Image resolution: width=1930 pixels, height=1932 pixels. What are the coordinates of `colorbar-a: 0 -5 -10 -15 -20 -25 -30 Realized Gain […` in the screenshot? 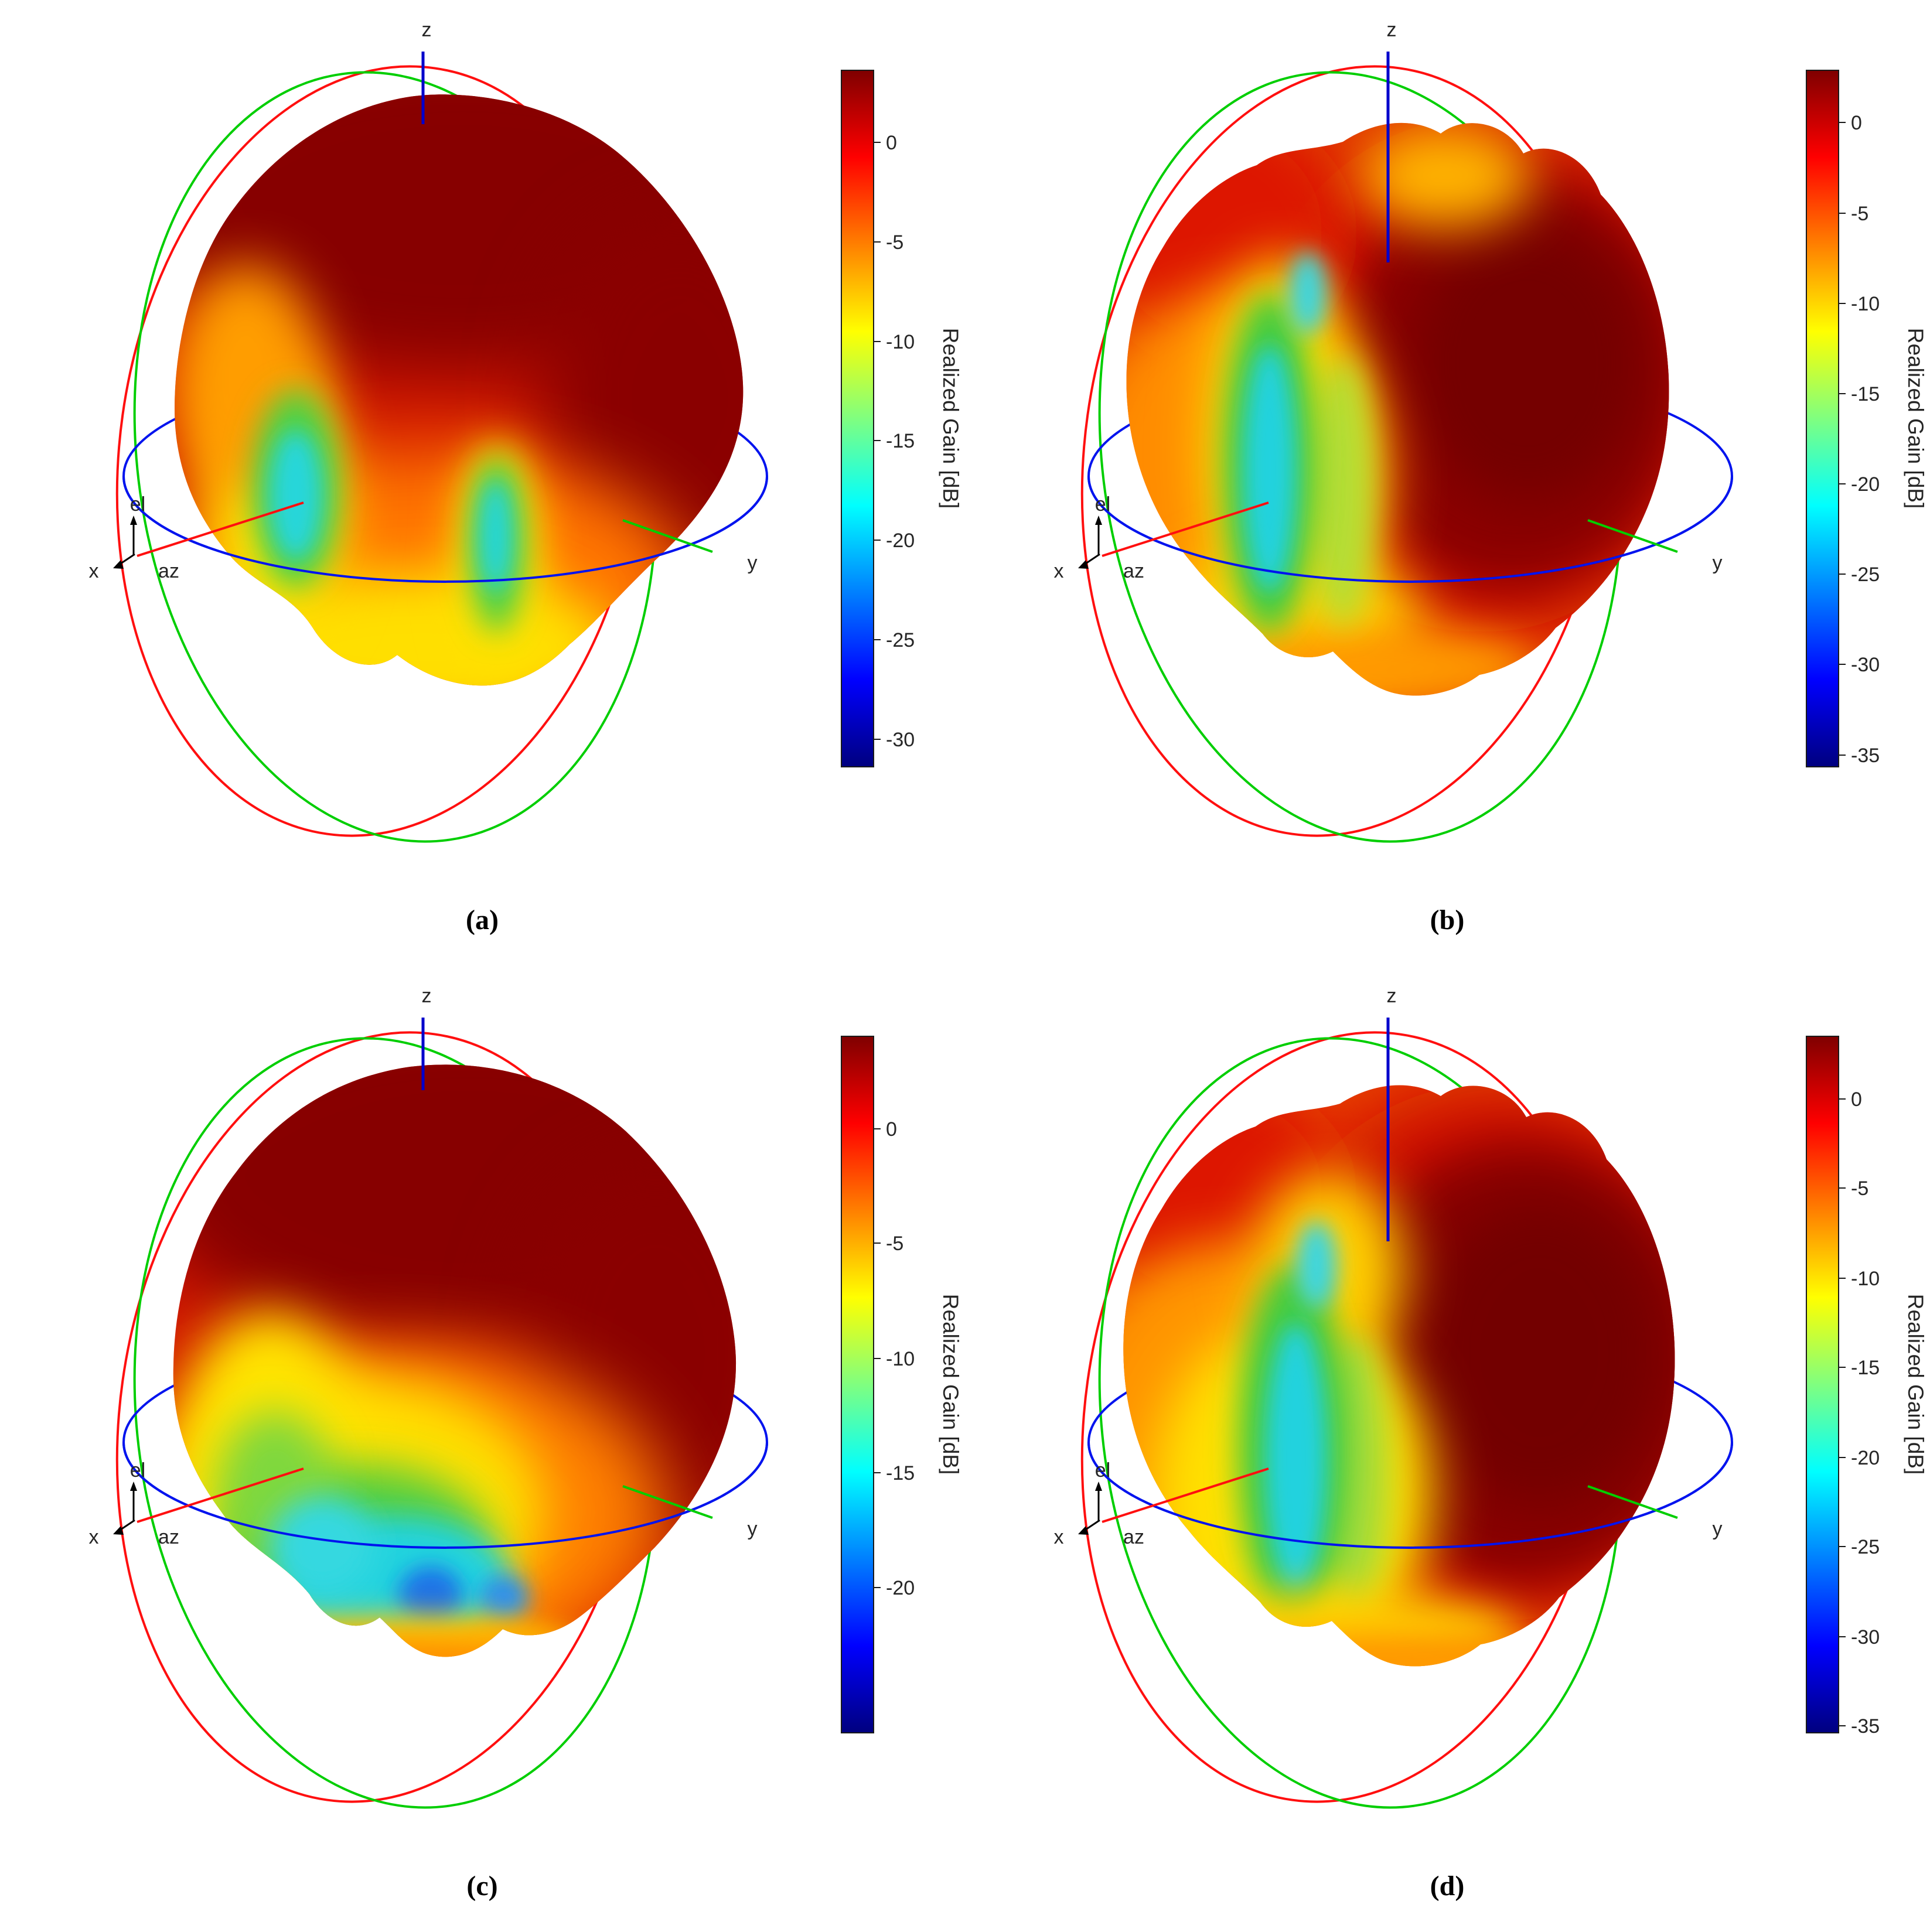 It's located at (902, 419).